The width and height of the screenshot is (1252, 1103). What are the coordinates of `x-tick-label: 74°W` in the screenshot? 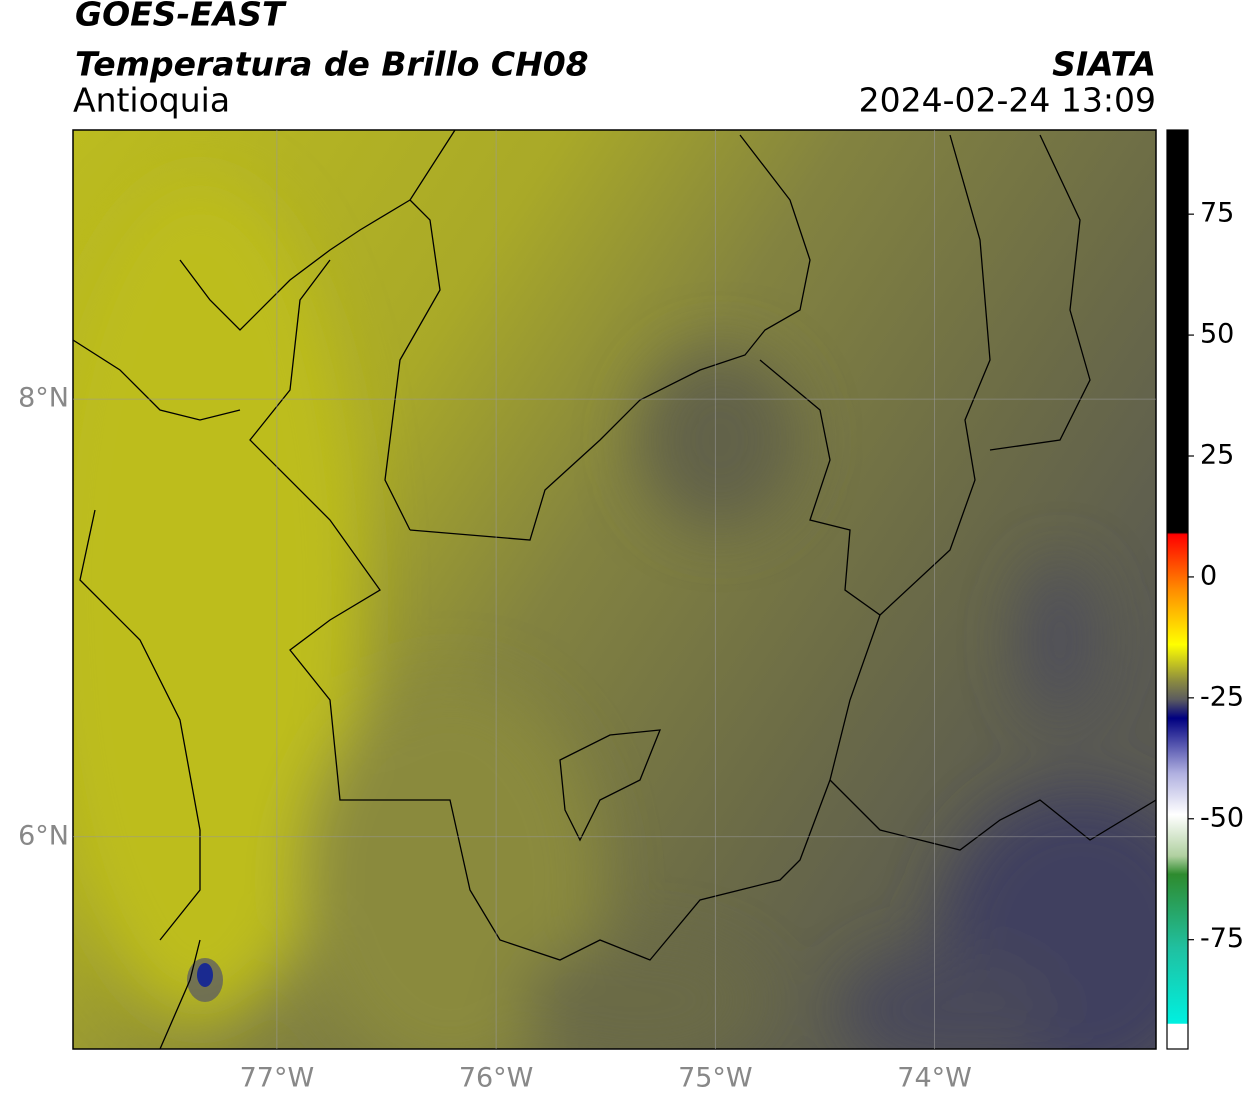 It's located at (934, 1078).